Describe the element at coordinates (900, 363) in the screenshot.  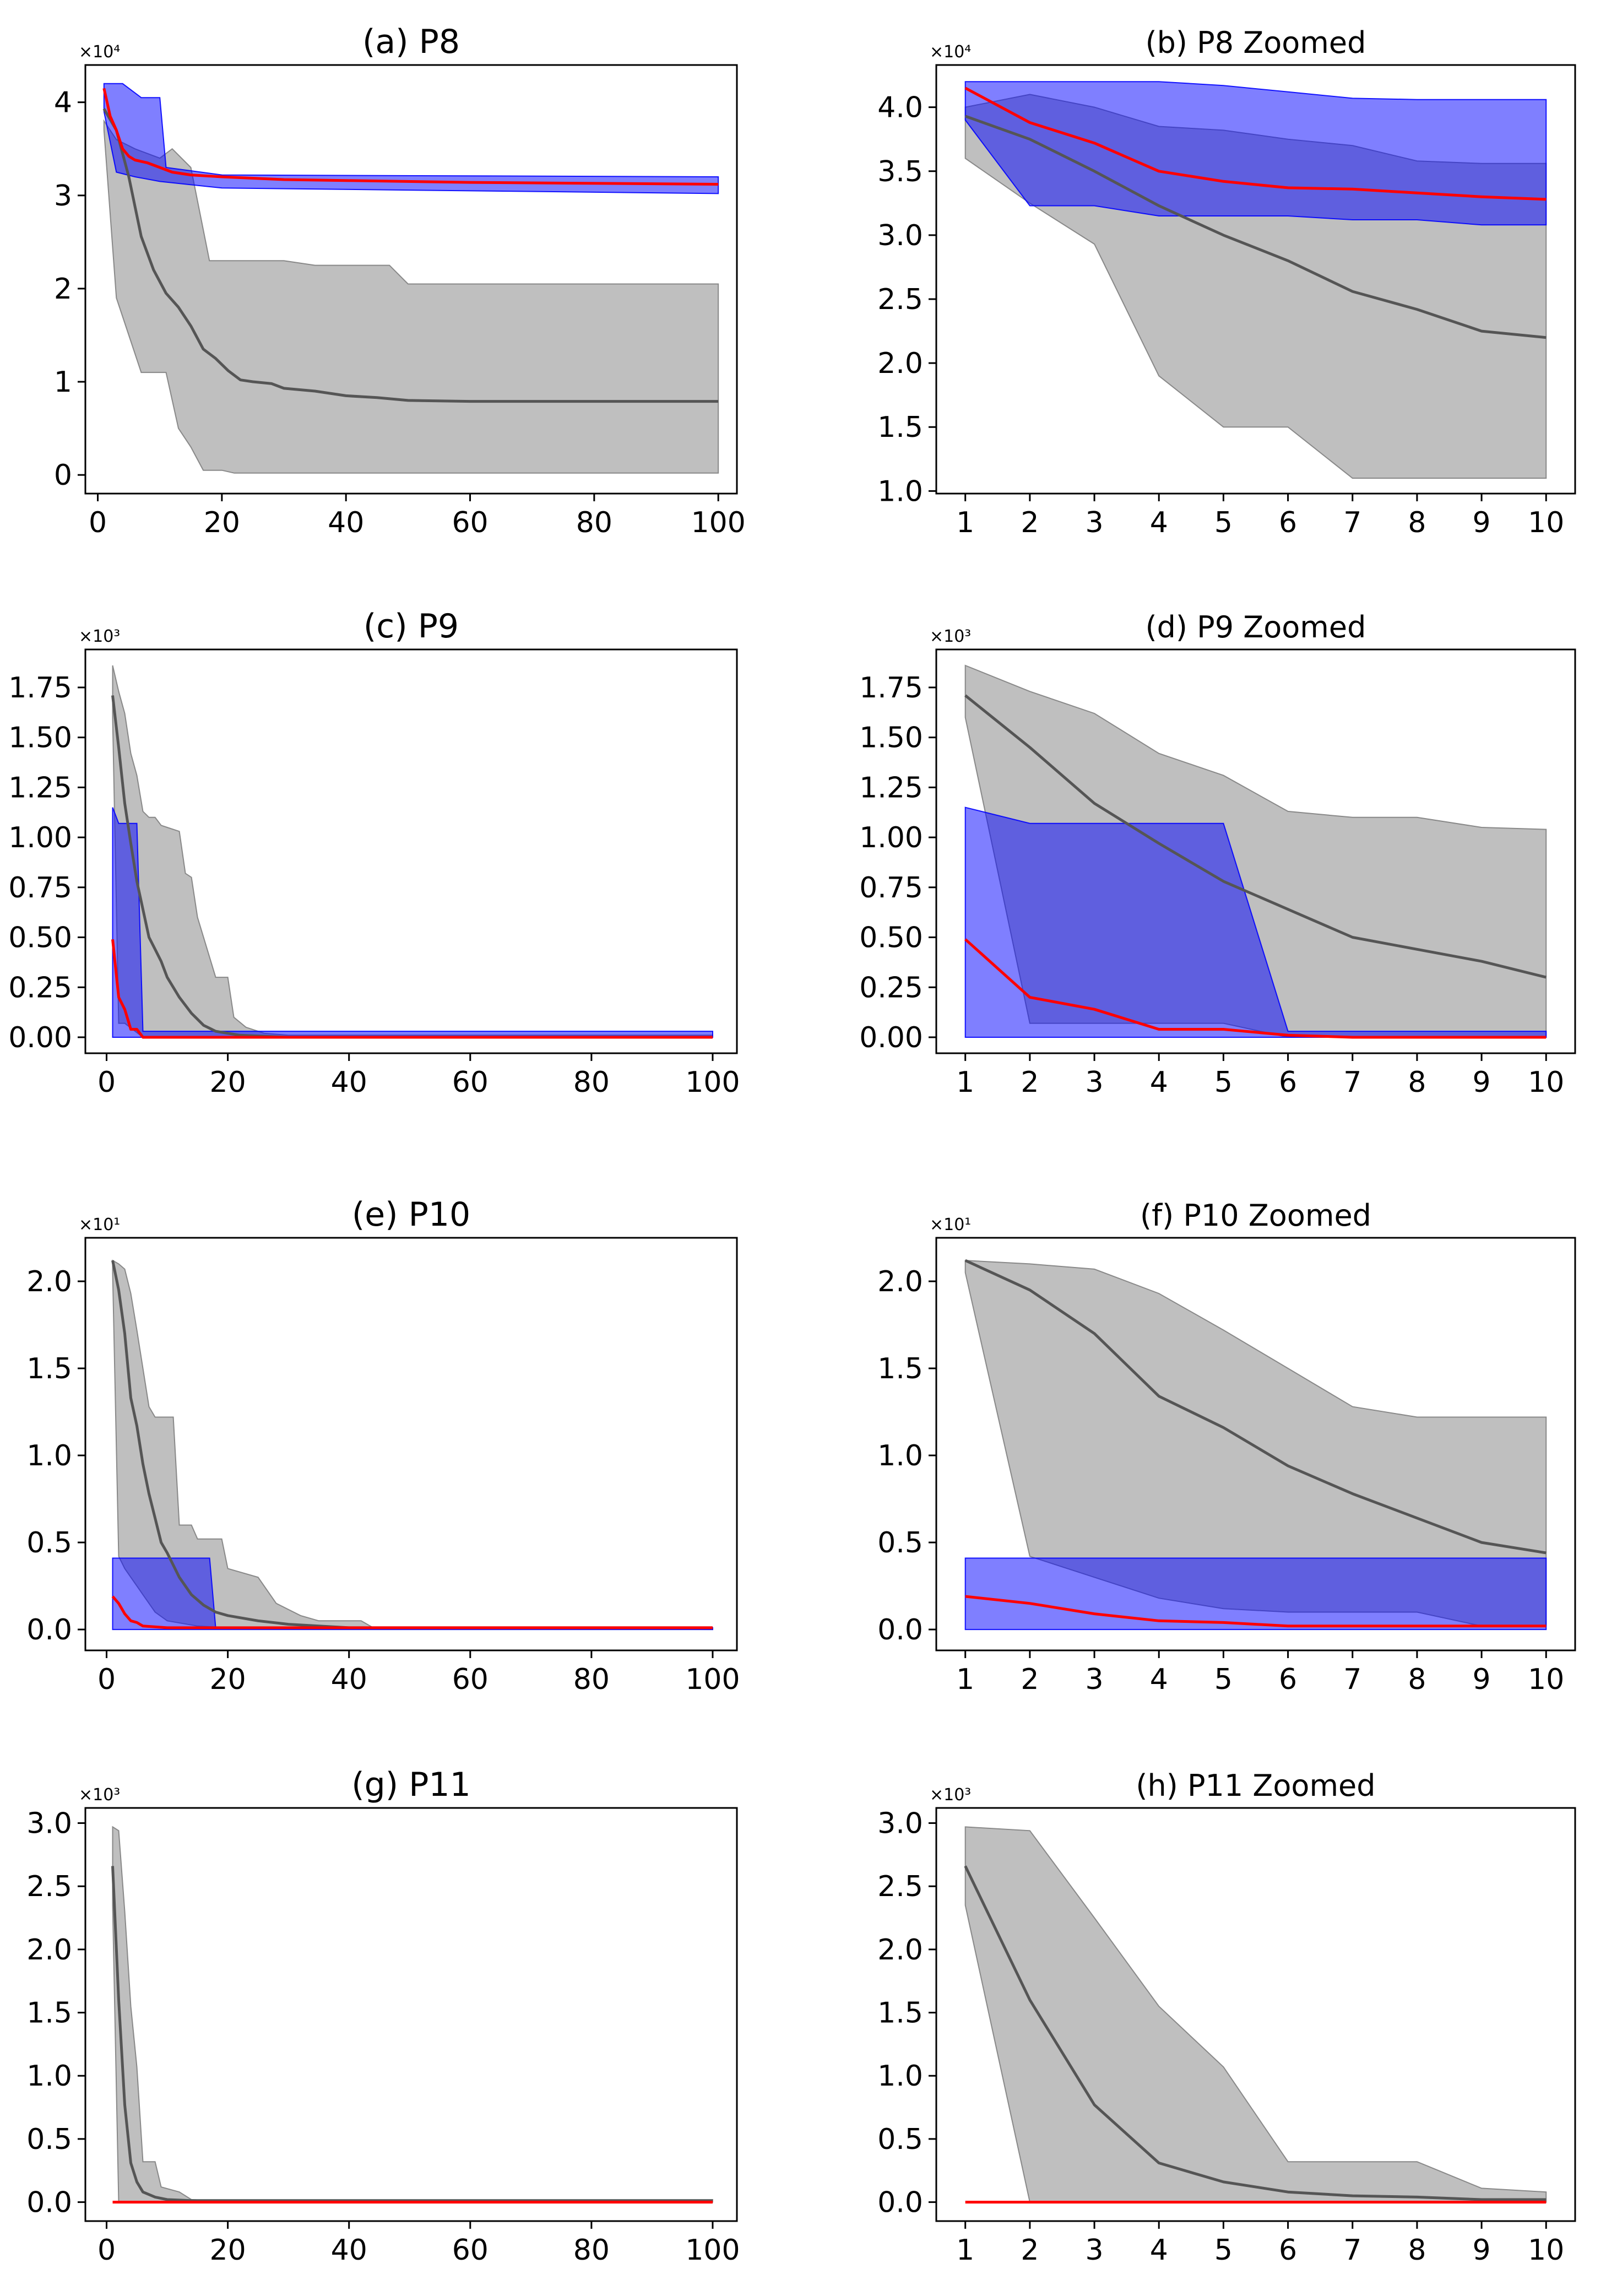
I see `y-tick-label: 2.0` at that location.